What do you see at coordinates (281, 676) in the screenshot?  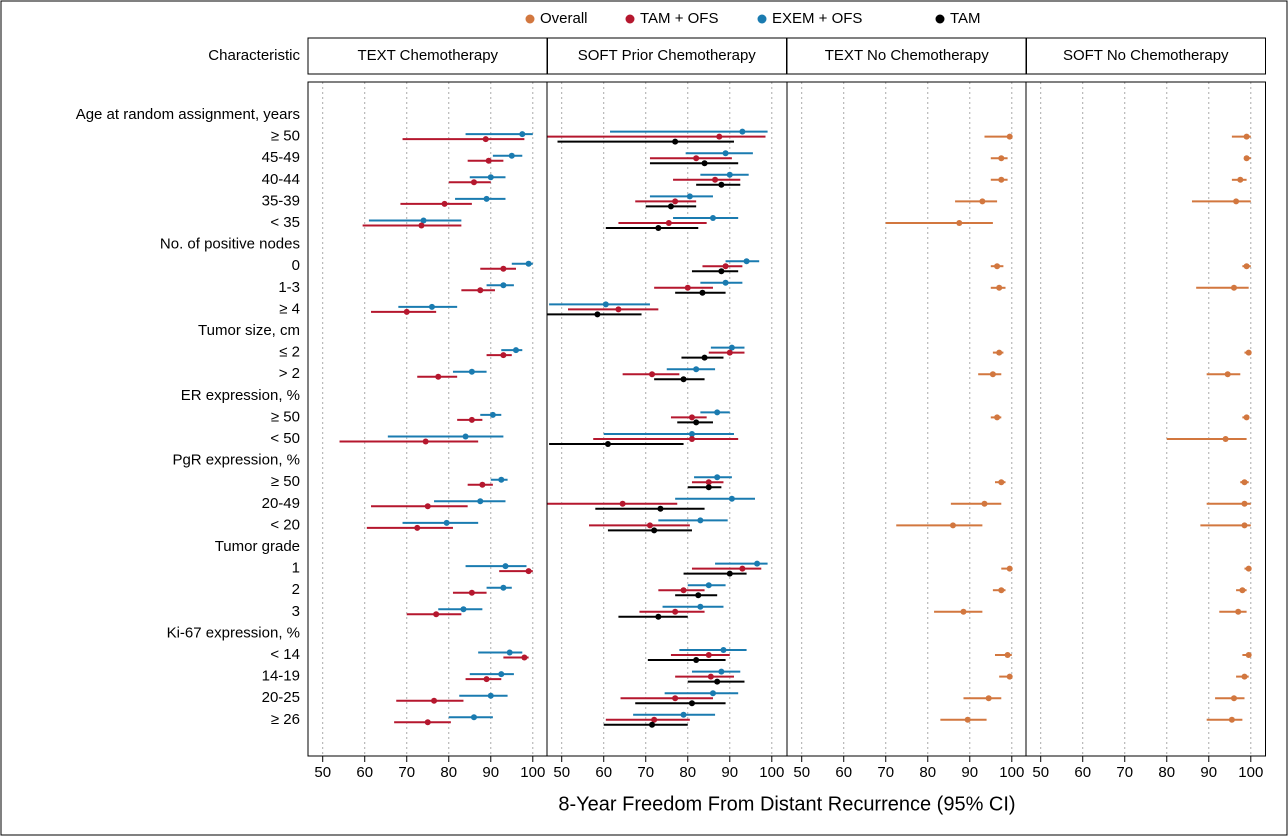 I see `row-label: 14-19` at bounding box center [281, 676].